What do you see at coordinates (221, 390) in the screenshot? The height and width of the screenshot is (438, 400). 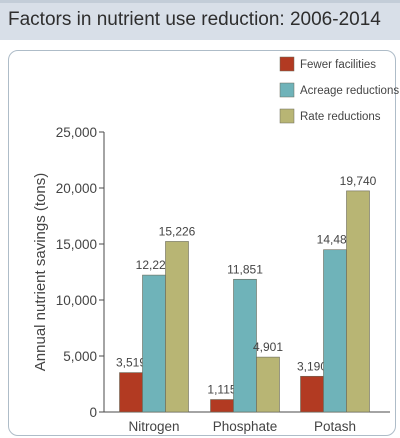 I see `data-label: 1,115` at bounding box center [221, 390].